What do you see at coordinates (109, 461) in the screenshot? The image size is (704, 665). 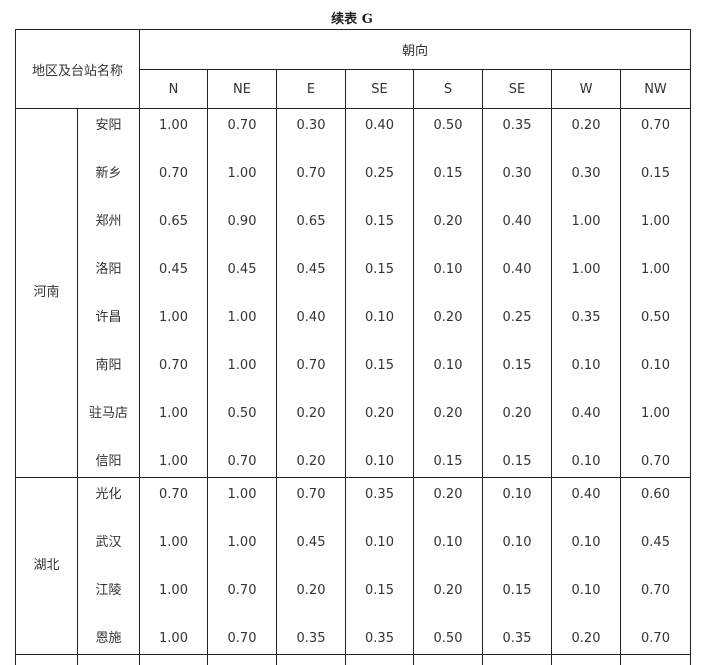 I see `station-name: 信阳` at bounding box center [109, 461].